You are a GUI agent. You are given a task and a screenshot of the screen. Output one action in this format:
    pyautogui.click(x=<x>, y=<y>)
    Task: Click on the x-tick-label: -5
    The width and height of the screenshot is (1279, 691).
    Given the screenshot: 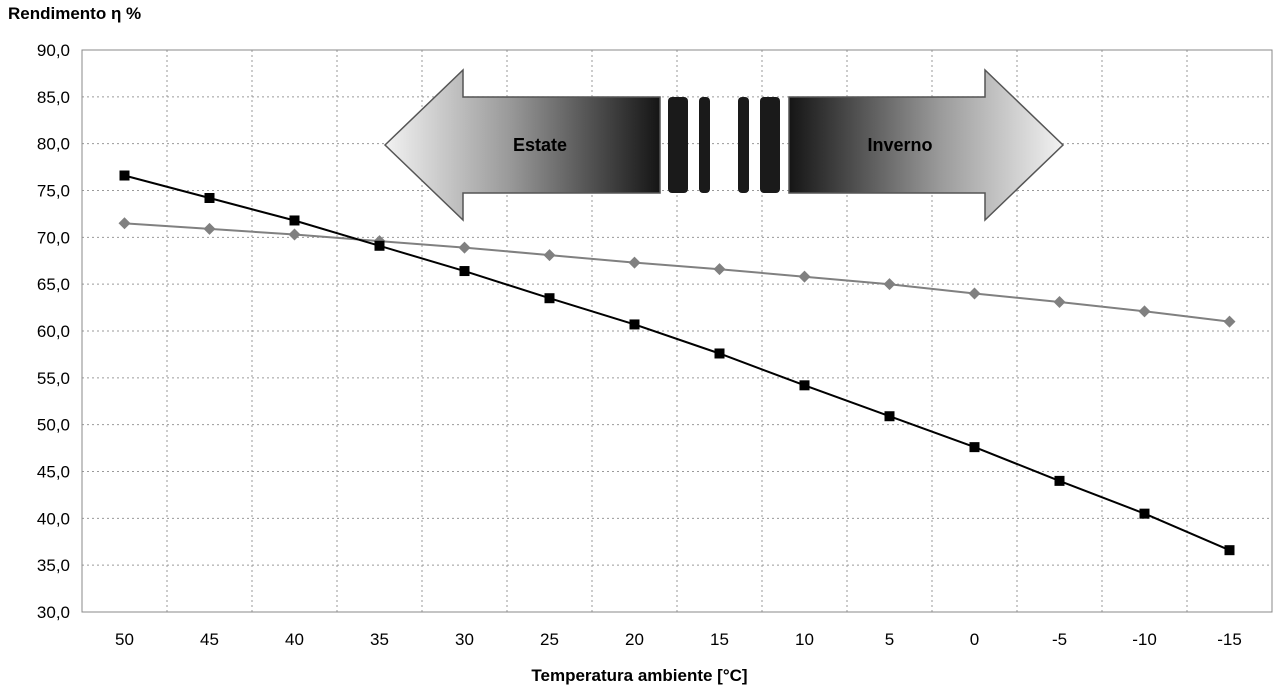 What is the action you would take?
    pyautogui.click(x=1059, y=639)
    